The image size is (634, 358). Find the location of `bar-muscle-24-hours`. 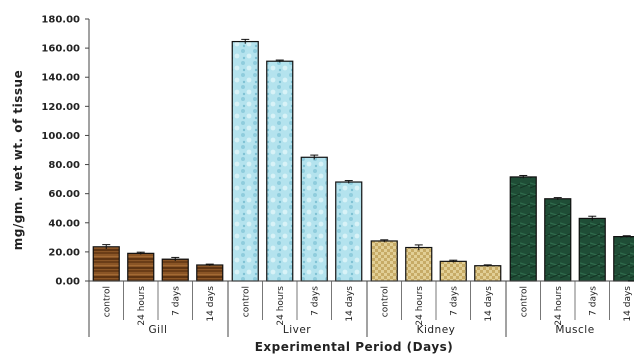

bar-muscle-24-hours is located at coordinates (558, 240).